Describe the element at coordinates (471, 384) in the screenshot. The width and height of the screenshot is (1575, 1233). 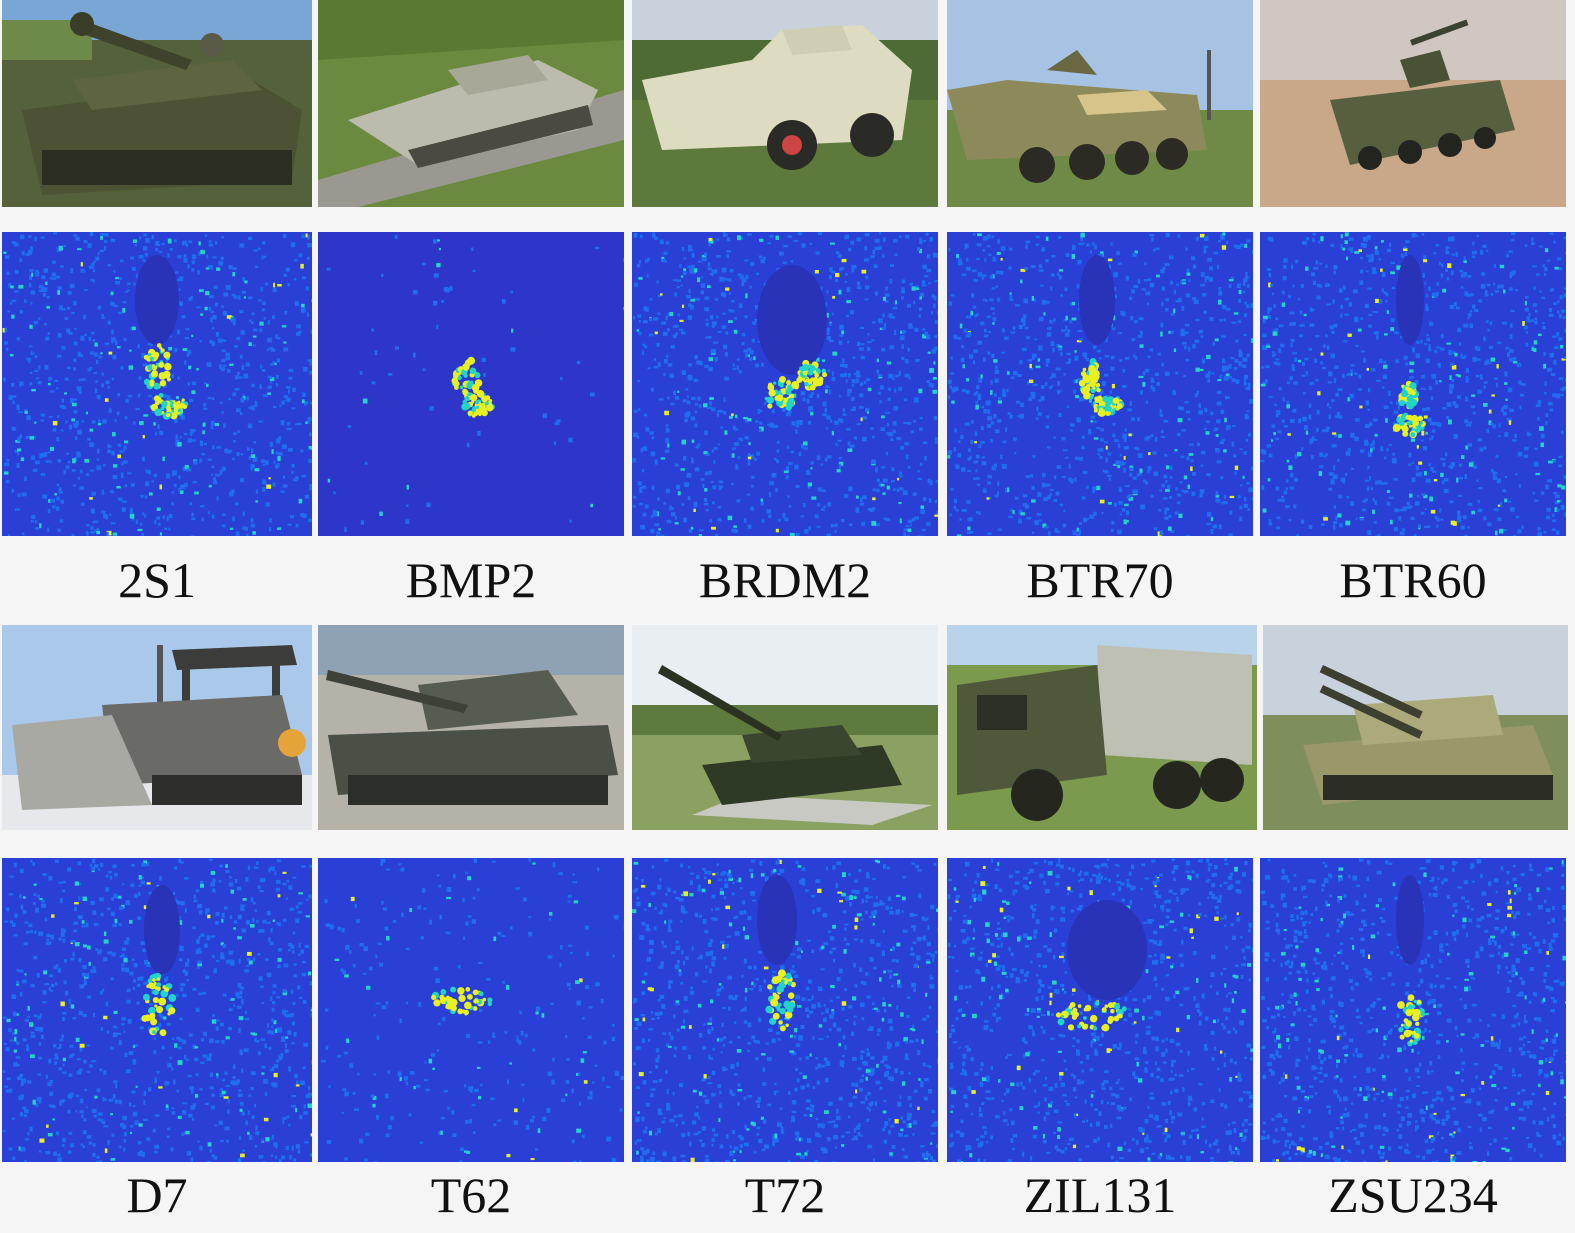
I see `sar-bmp2` at that location.